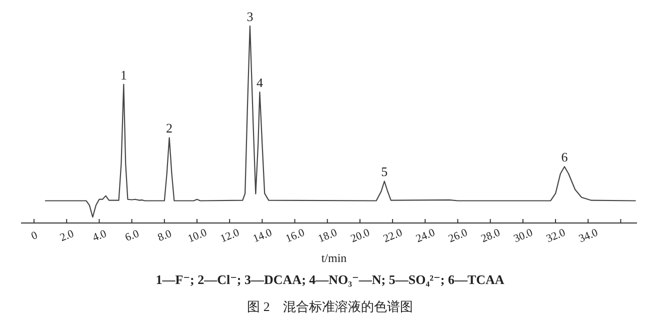  I want to click on x-tick-label: 26.0, so click(458, 236).